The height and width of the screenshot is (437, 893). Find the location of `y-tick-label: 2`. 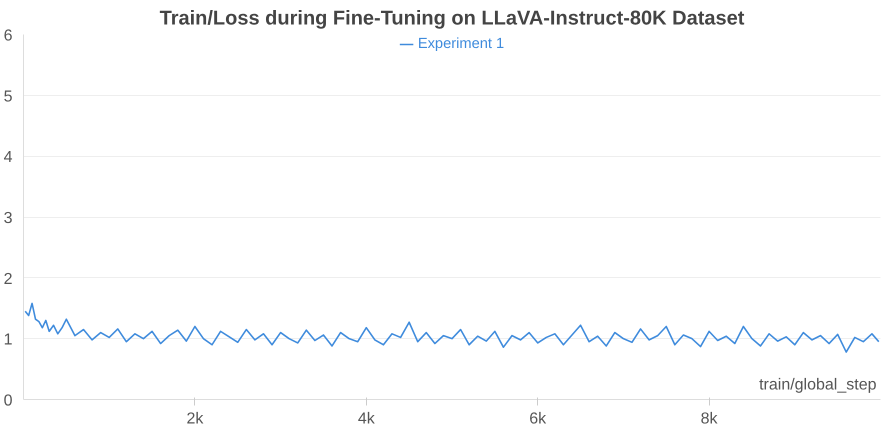

y-tick-label: 2 is located at coordinates (8, 279).